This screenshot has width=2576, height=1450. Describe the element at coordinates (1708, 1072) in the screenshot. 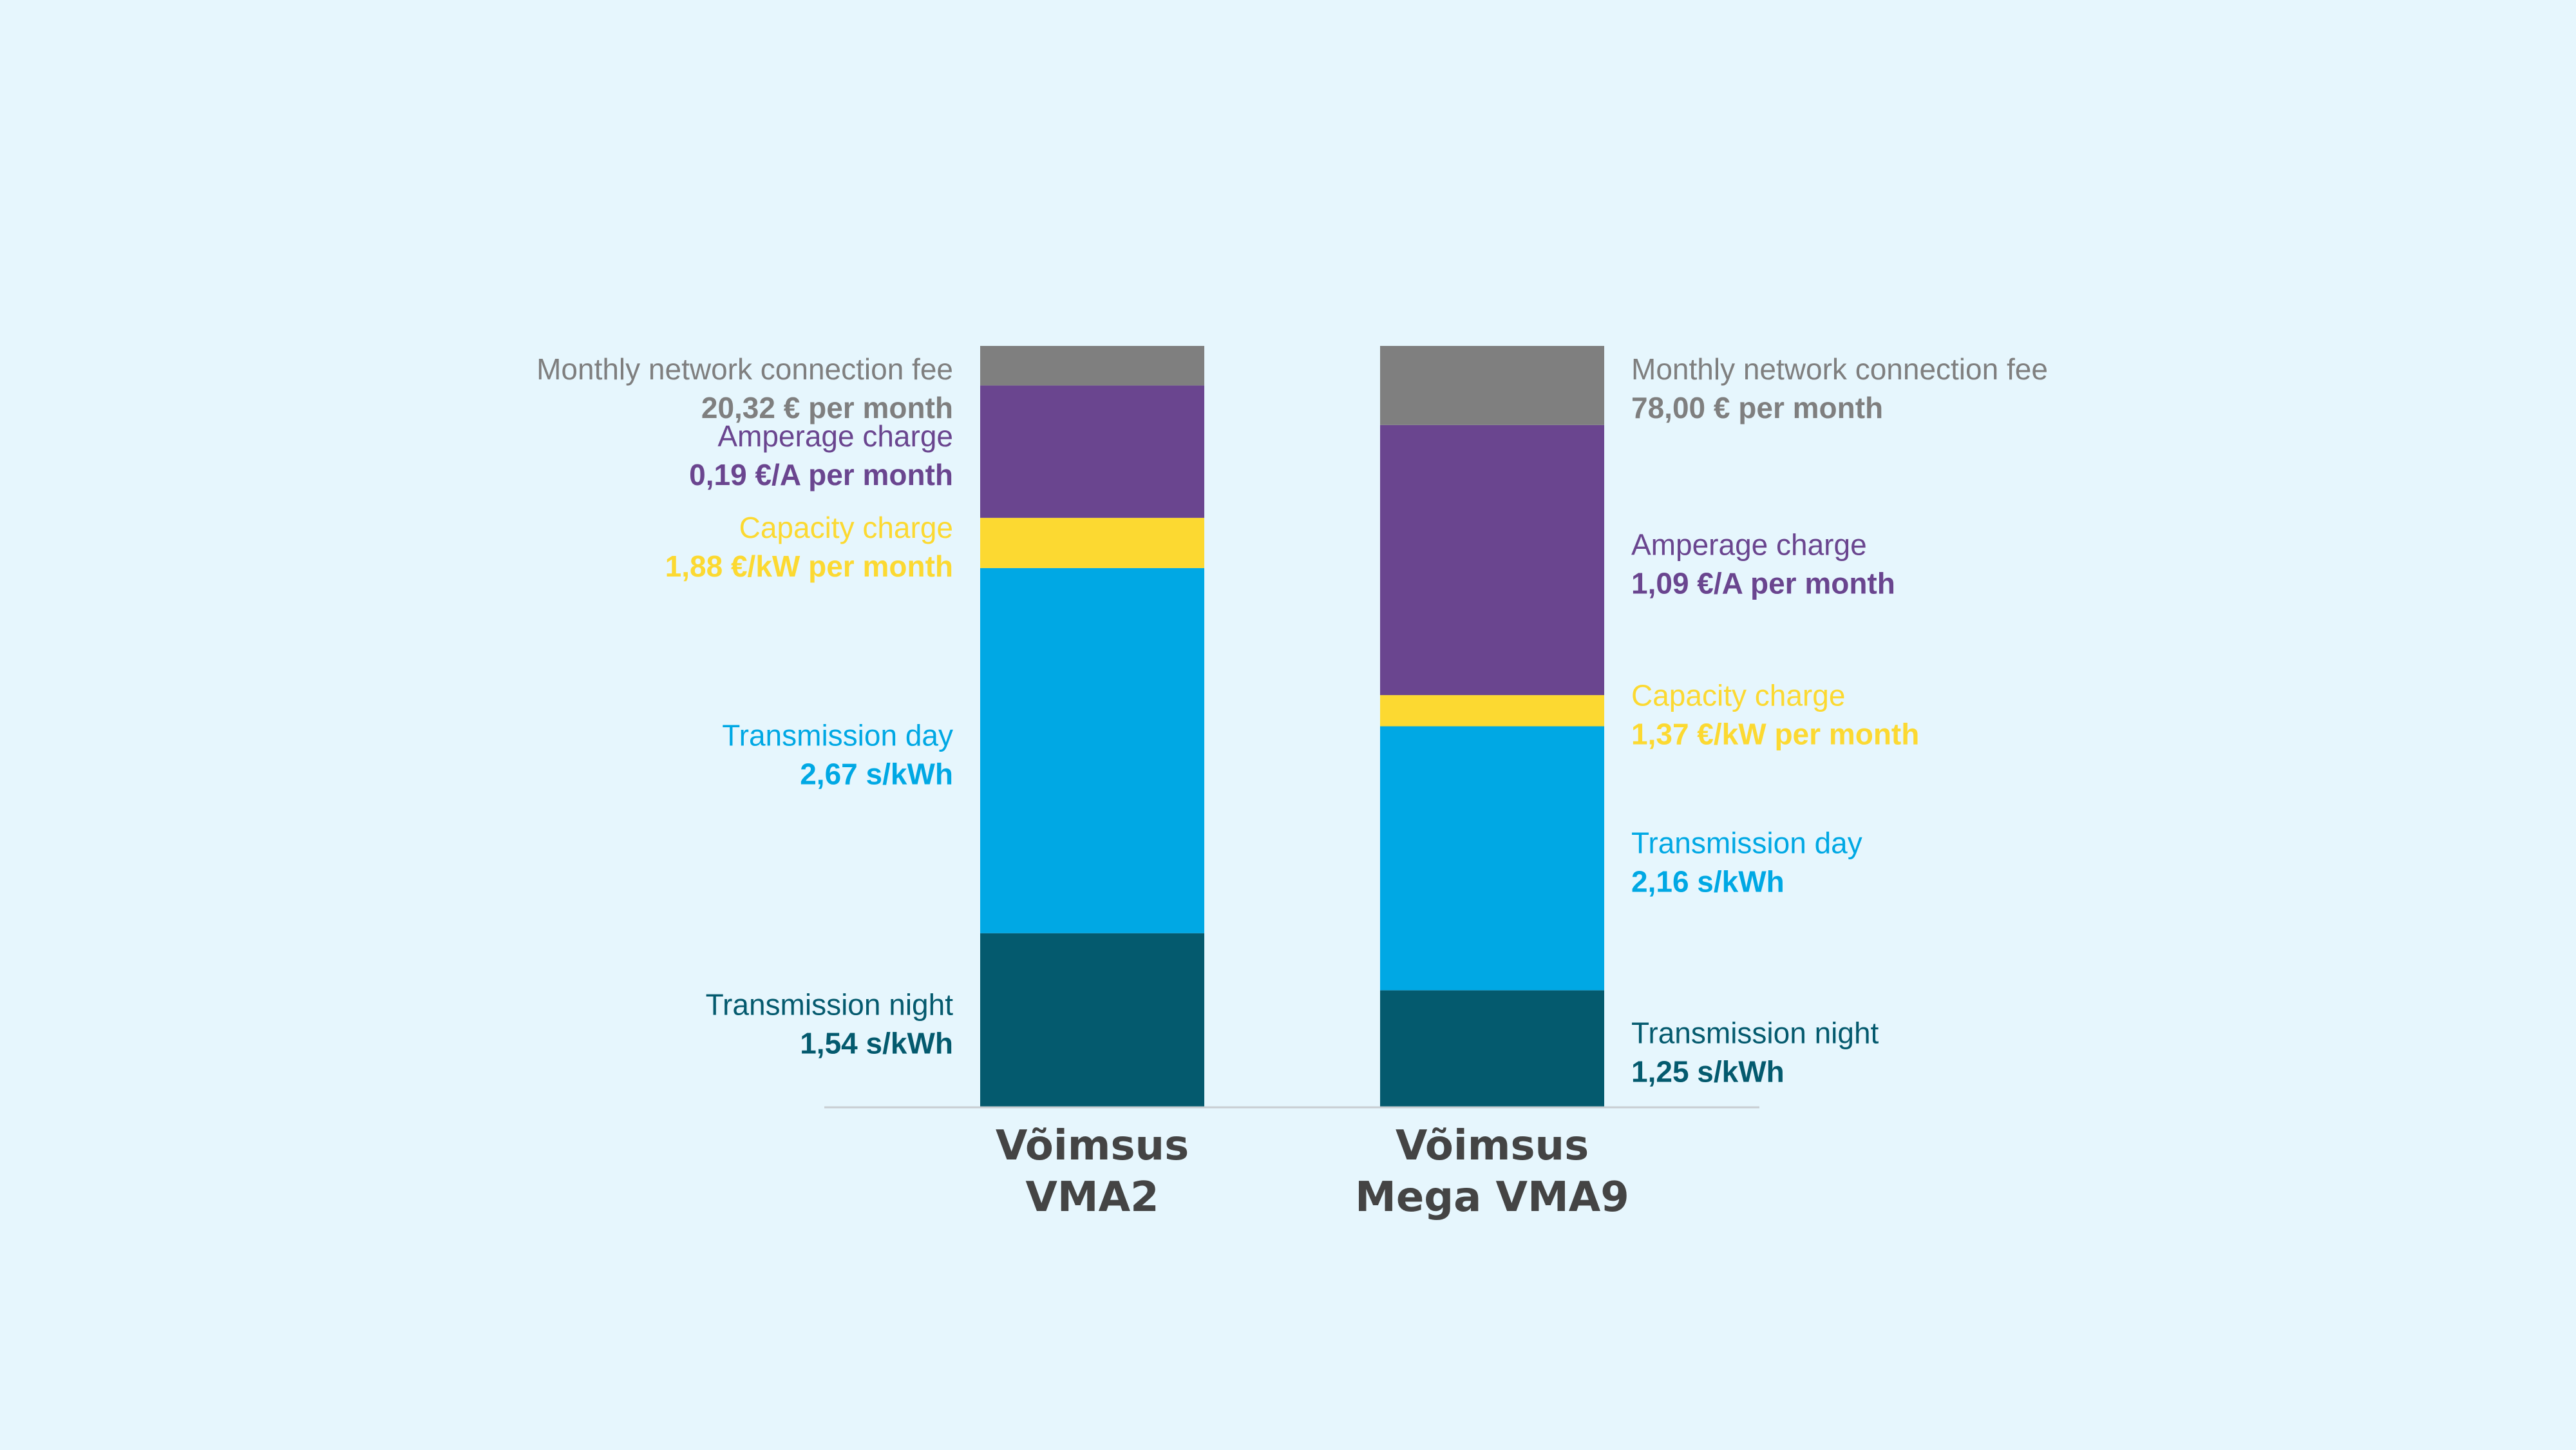

I see `segment-value-night-2: 1,25 s/kWh` at that location.